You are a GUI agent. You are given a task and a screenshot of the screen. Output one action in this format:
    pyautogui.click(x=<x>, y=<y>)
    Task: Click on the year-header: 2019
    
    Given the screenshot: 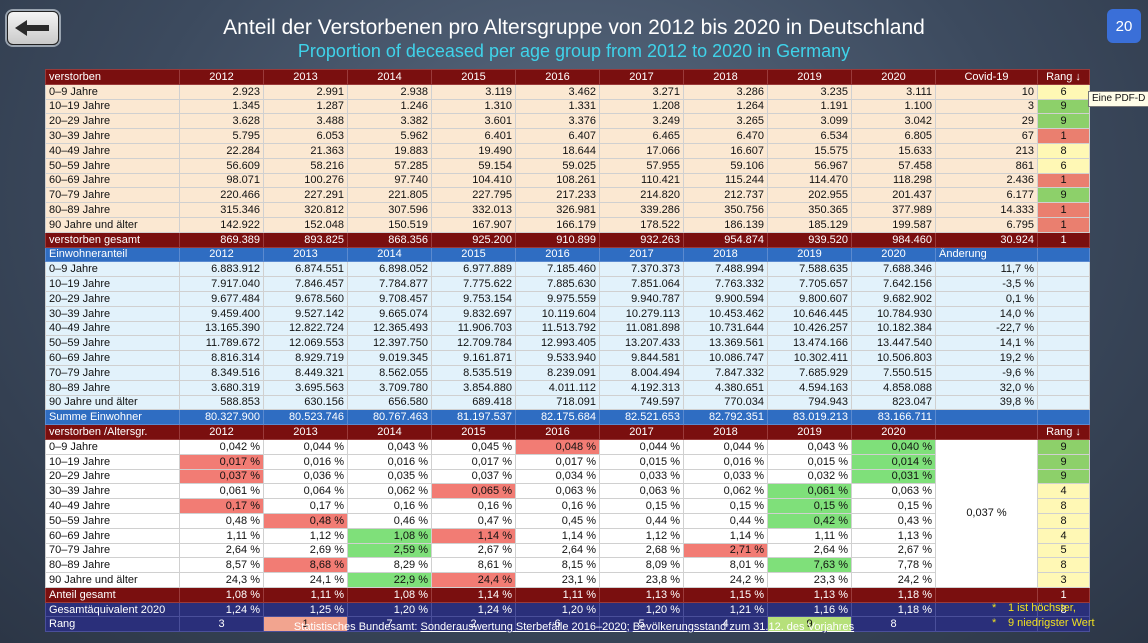 What is the action you would take?
    pyautogui.click(x=809, y=432)
    